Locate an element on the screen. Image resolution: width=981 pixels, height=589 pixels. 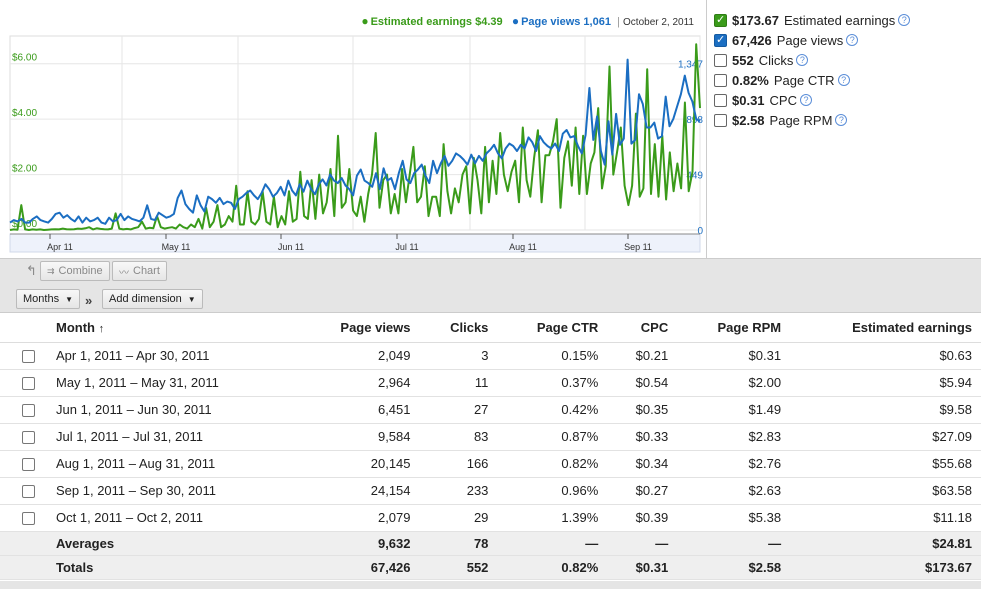
table-cell: 2,049 is located at coordinates (358, 356).